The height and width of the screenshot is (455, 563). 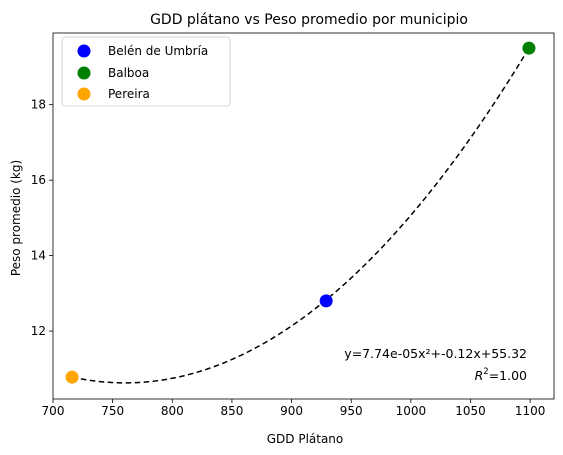 What do you see at coordinates (530, 411) in the screenshot?
I see `x-tick-label: 1100` at bounding box center [530, 411].